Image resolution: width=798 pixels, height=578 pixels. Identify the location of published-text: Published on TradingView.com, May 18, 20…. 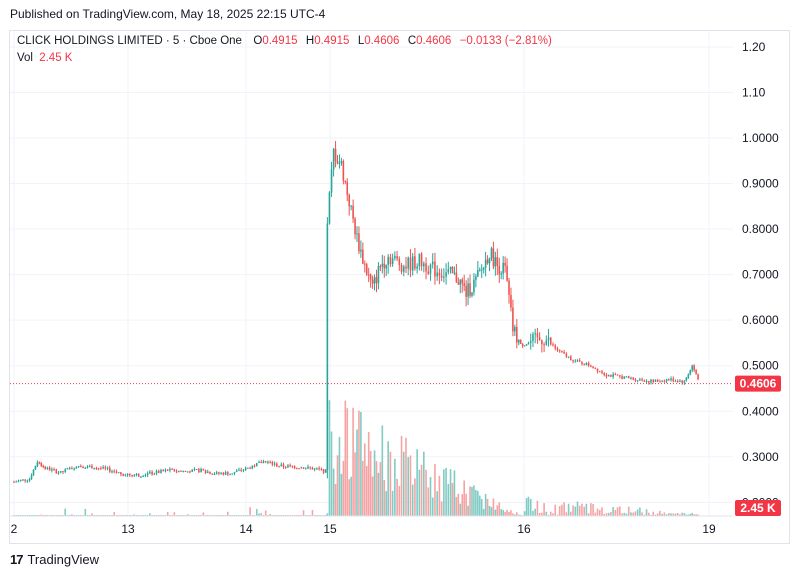
(168, 14).